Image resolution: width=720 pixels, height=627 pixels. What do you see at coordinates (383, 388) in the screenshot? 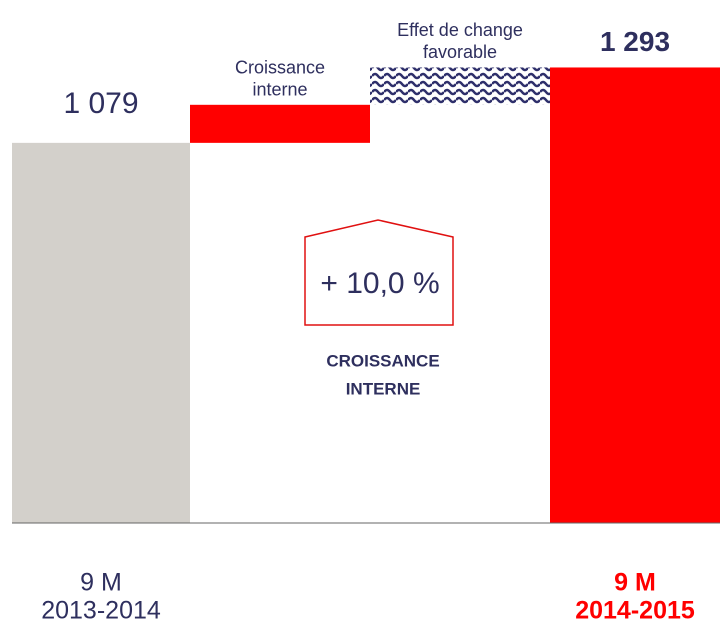
I see `annotation-caption: INTERNE` at bounding box center [383, 388].